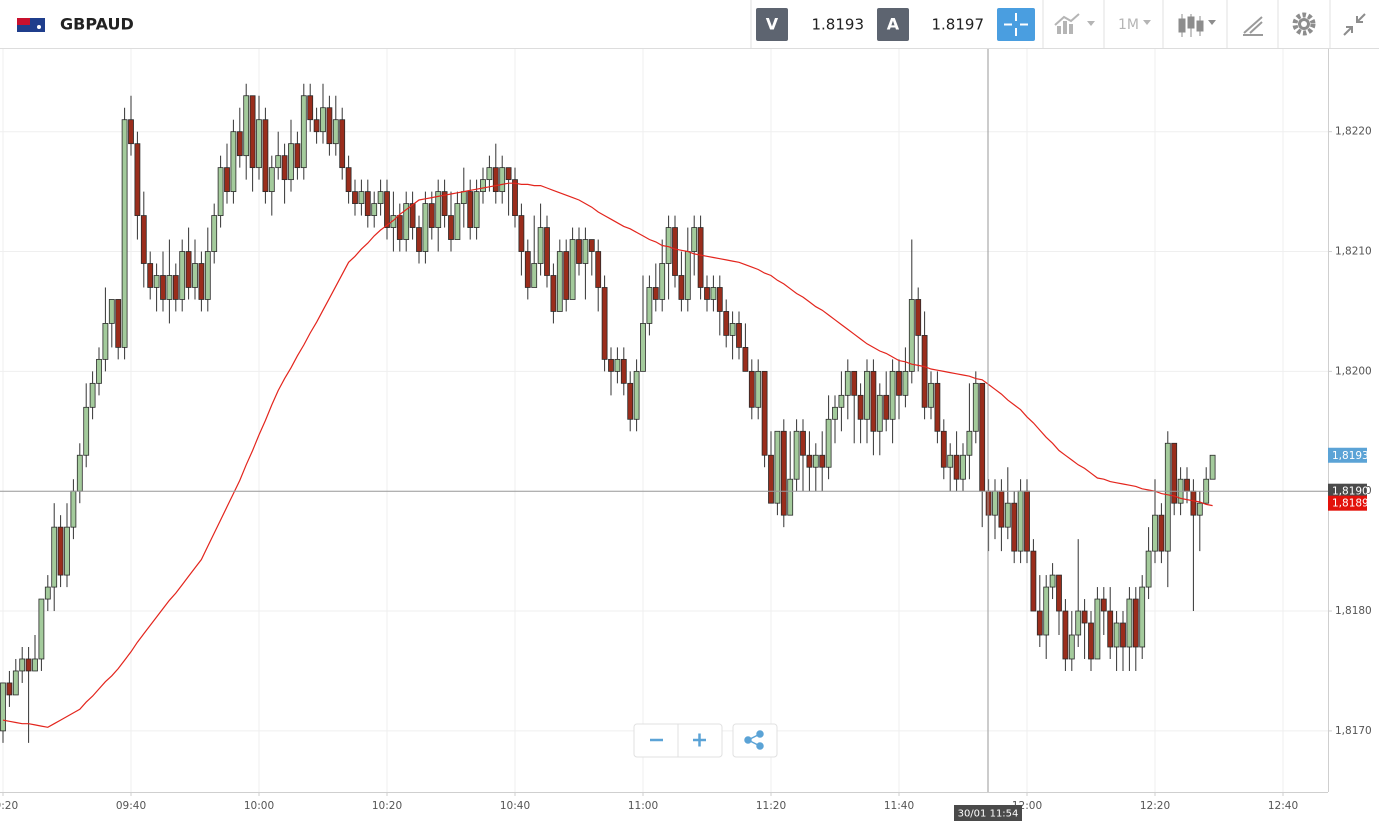 Image resolution: width=1379 pixels, height=825 pixels. Describe the element at coordinates (1283, 806) in the screenshot. I see `x-tick-label: 12:40` at that location.